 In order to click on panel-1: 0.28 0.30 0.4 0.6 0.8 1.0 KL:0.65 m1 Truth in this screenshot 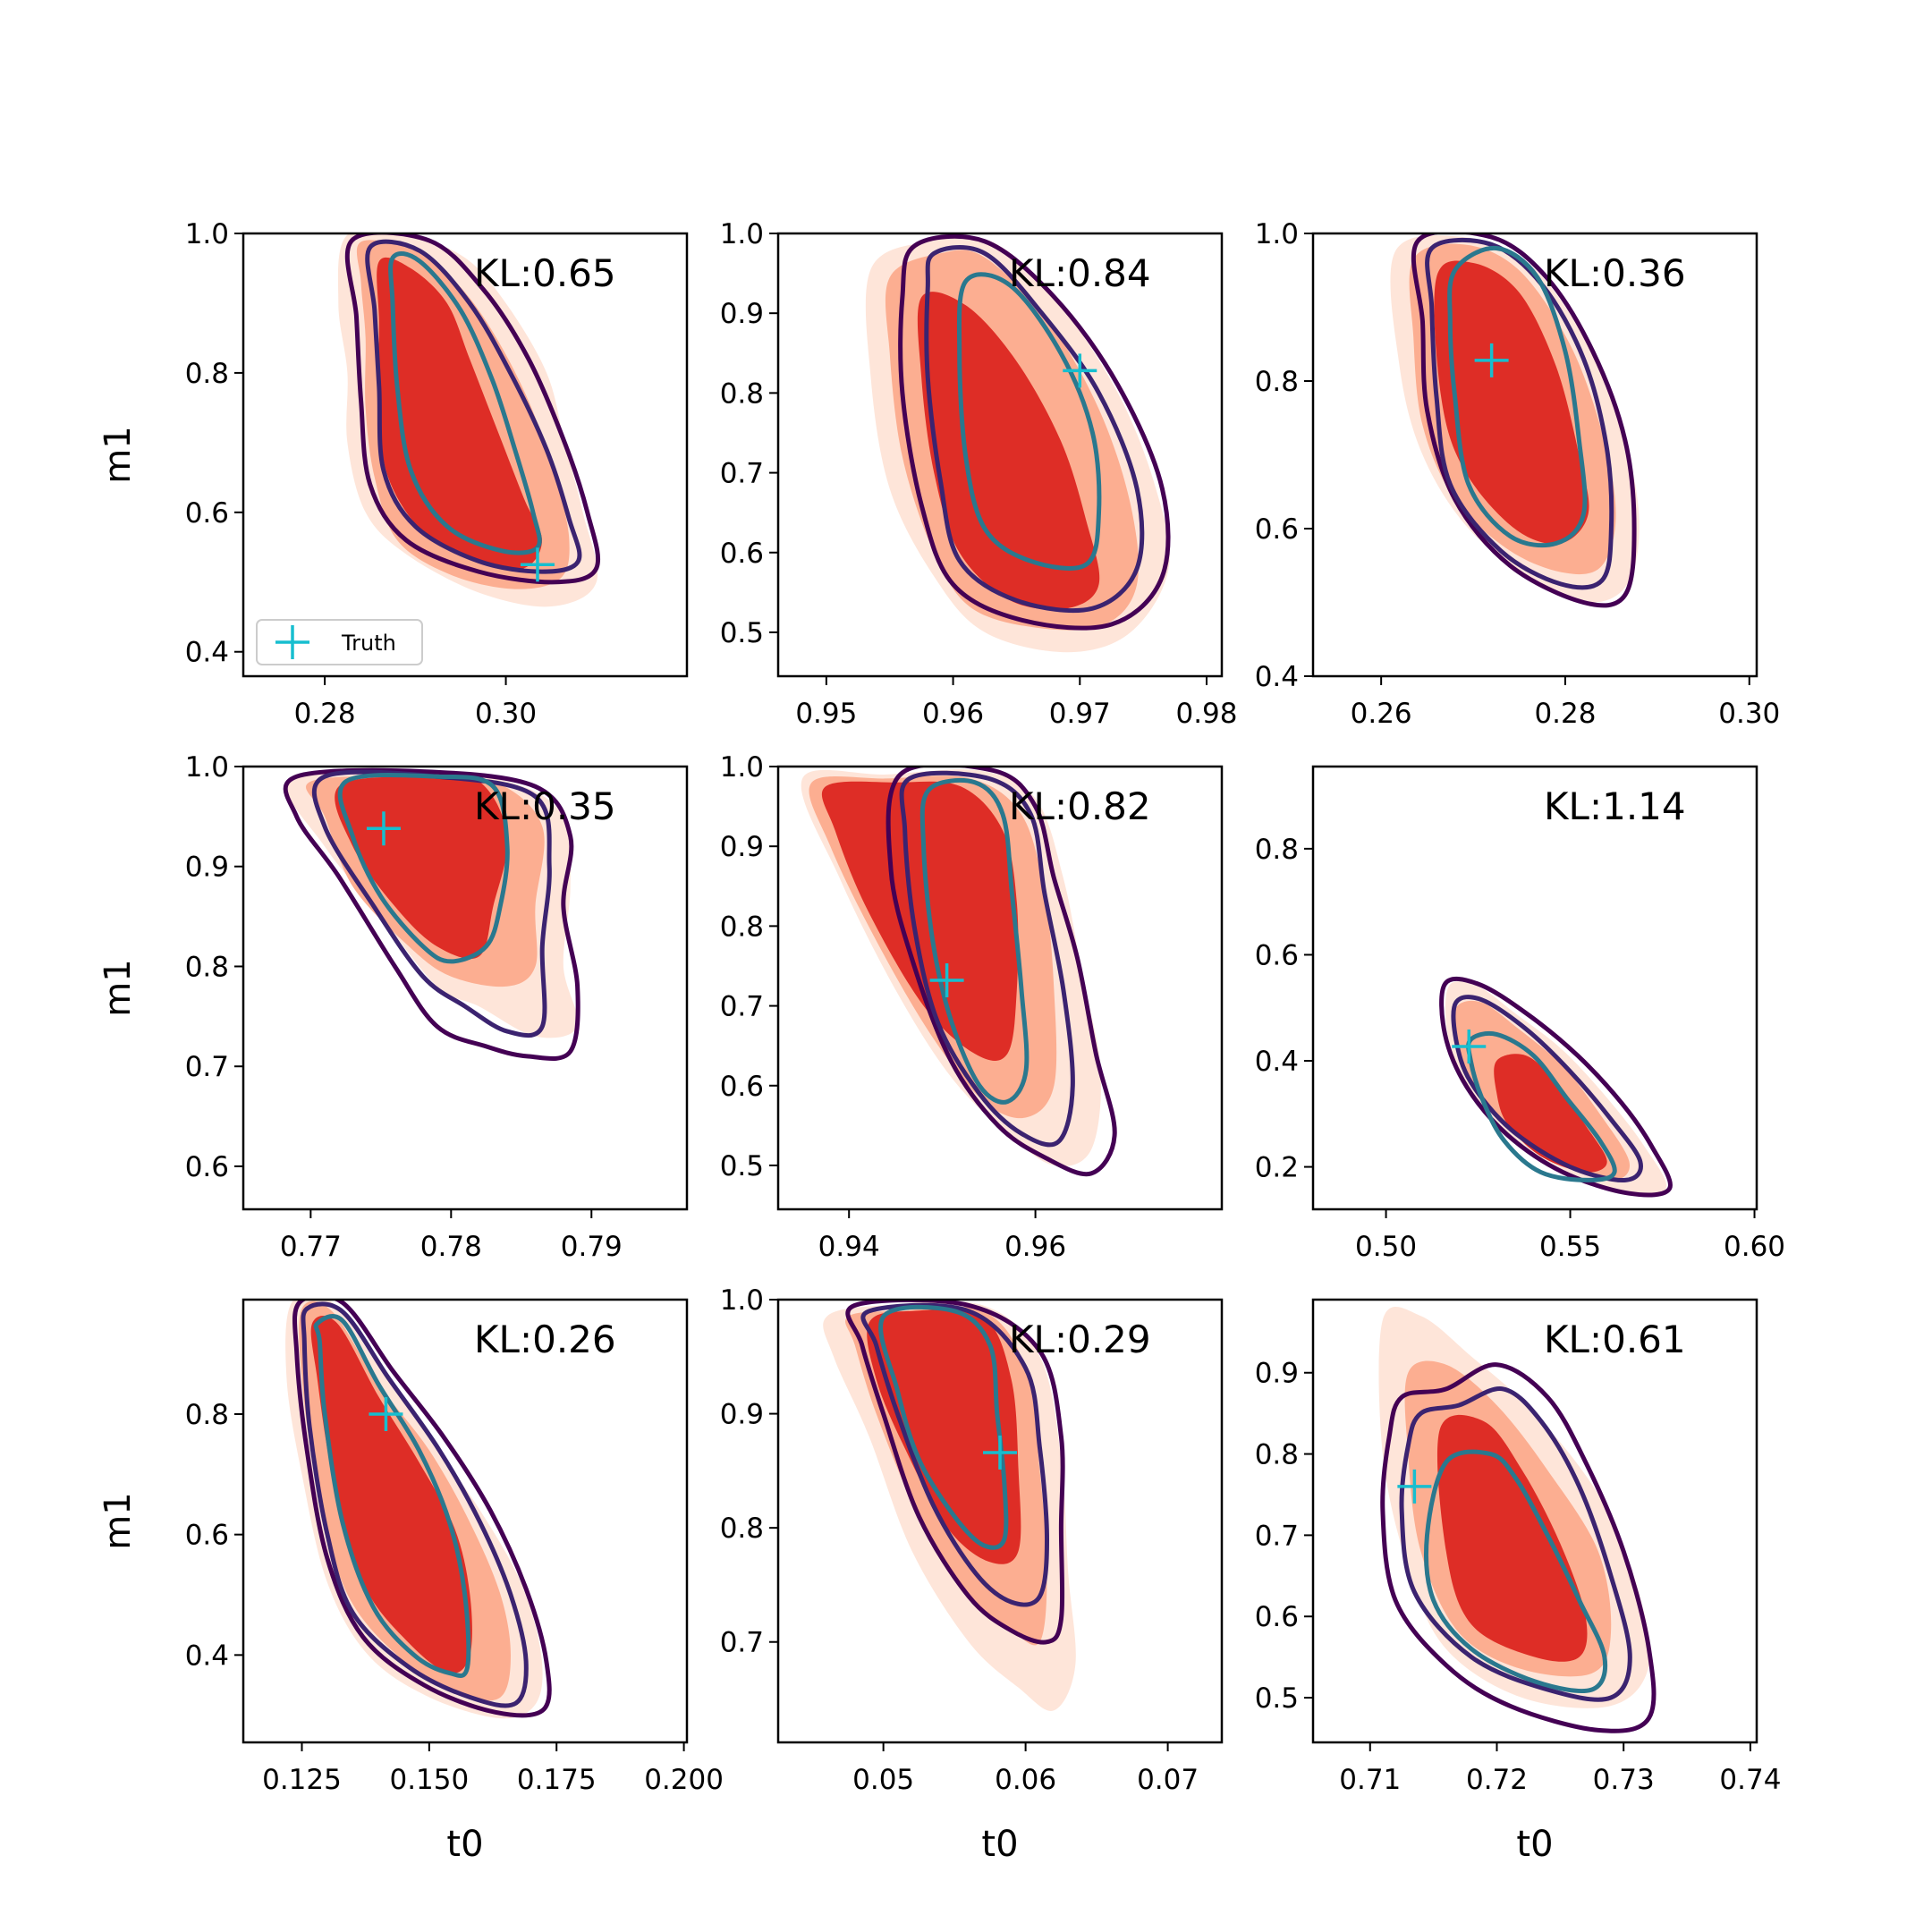, I will do `click(393, 474)`.